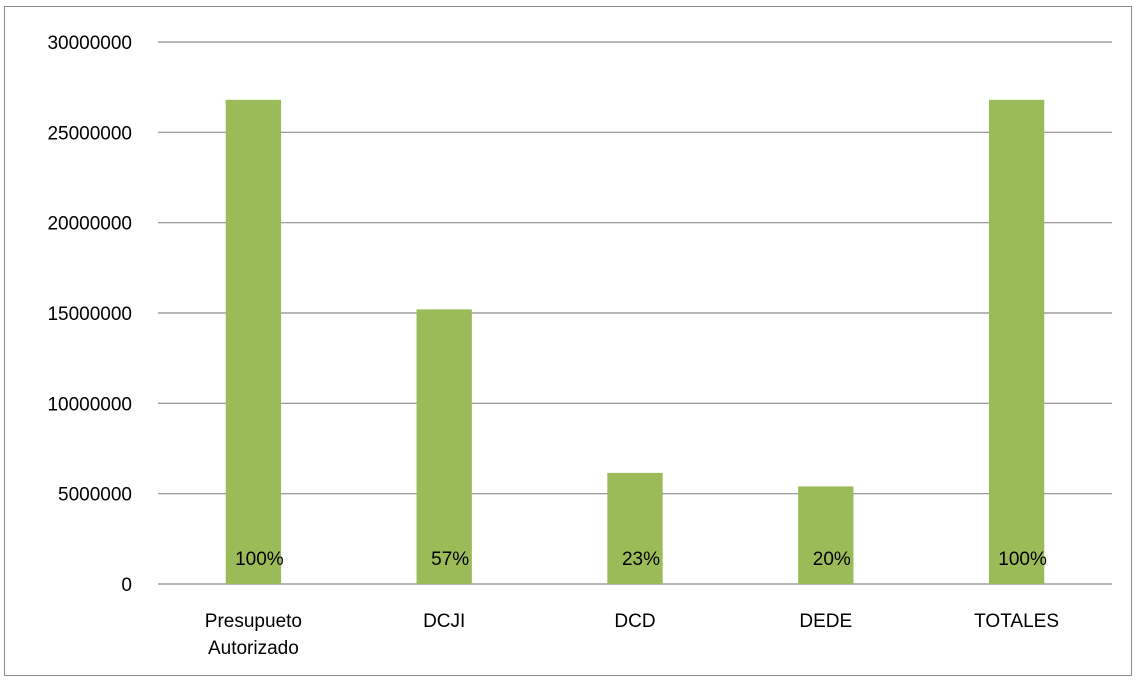  Describe the element at coordinates (634, 621) in the screenshot. I see `x-category-label: DCD` at that location.